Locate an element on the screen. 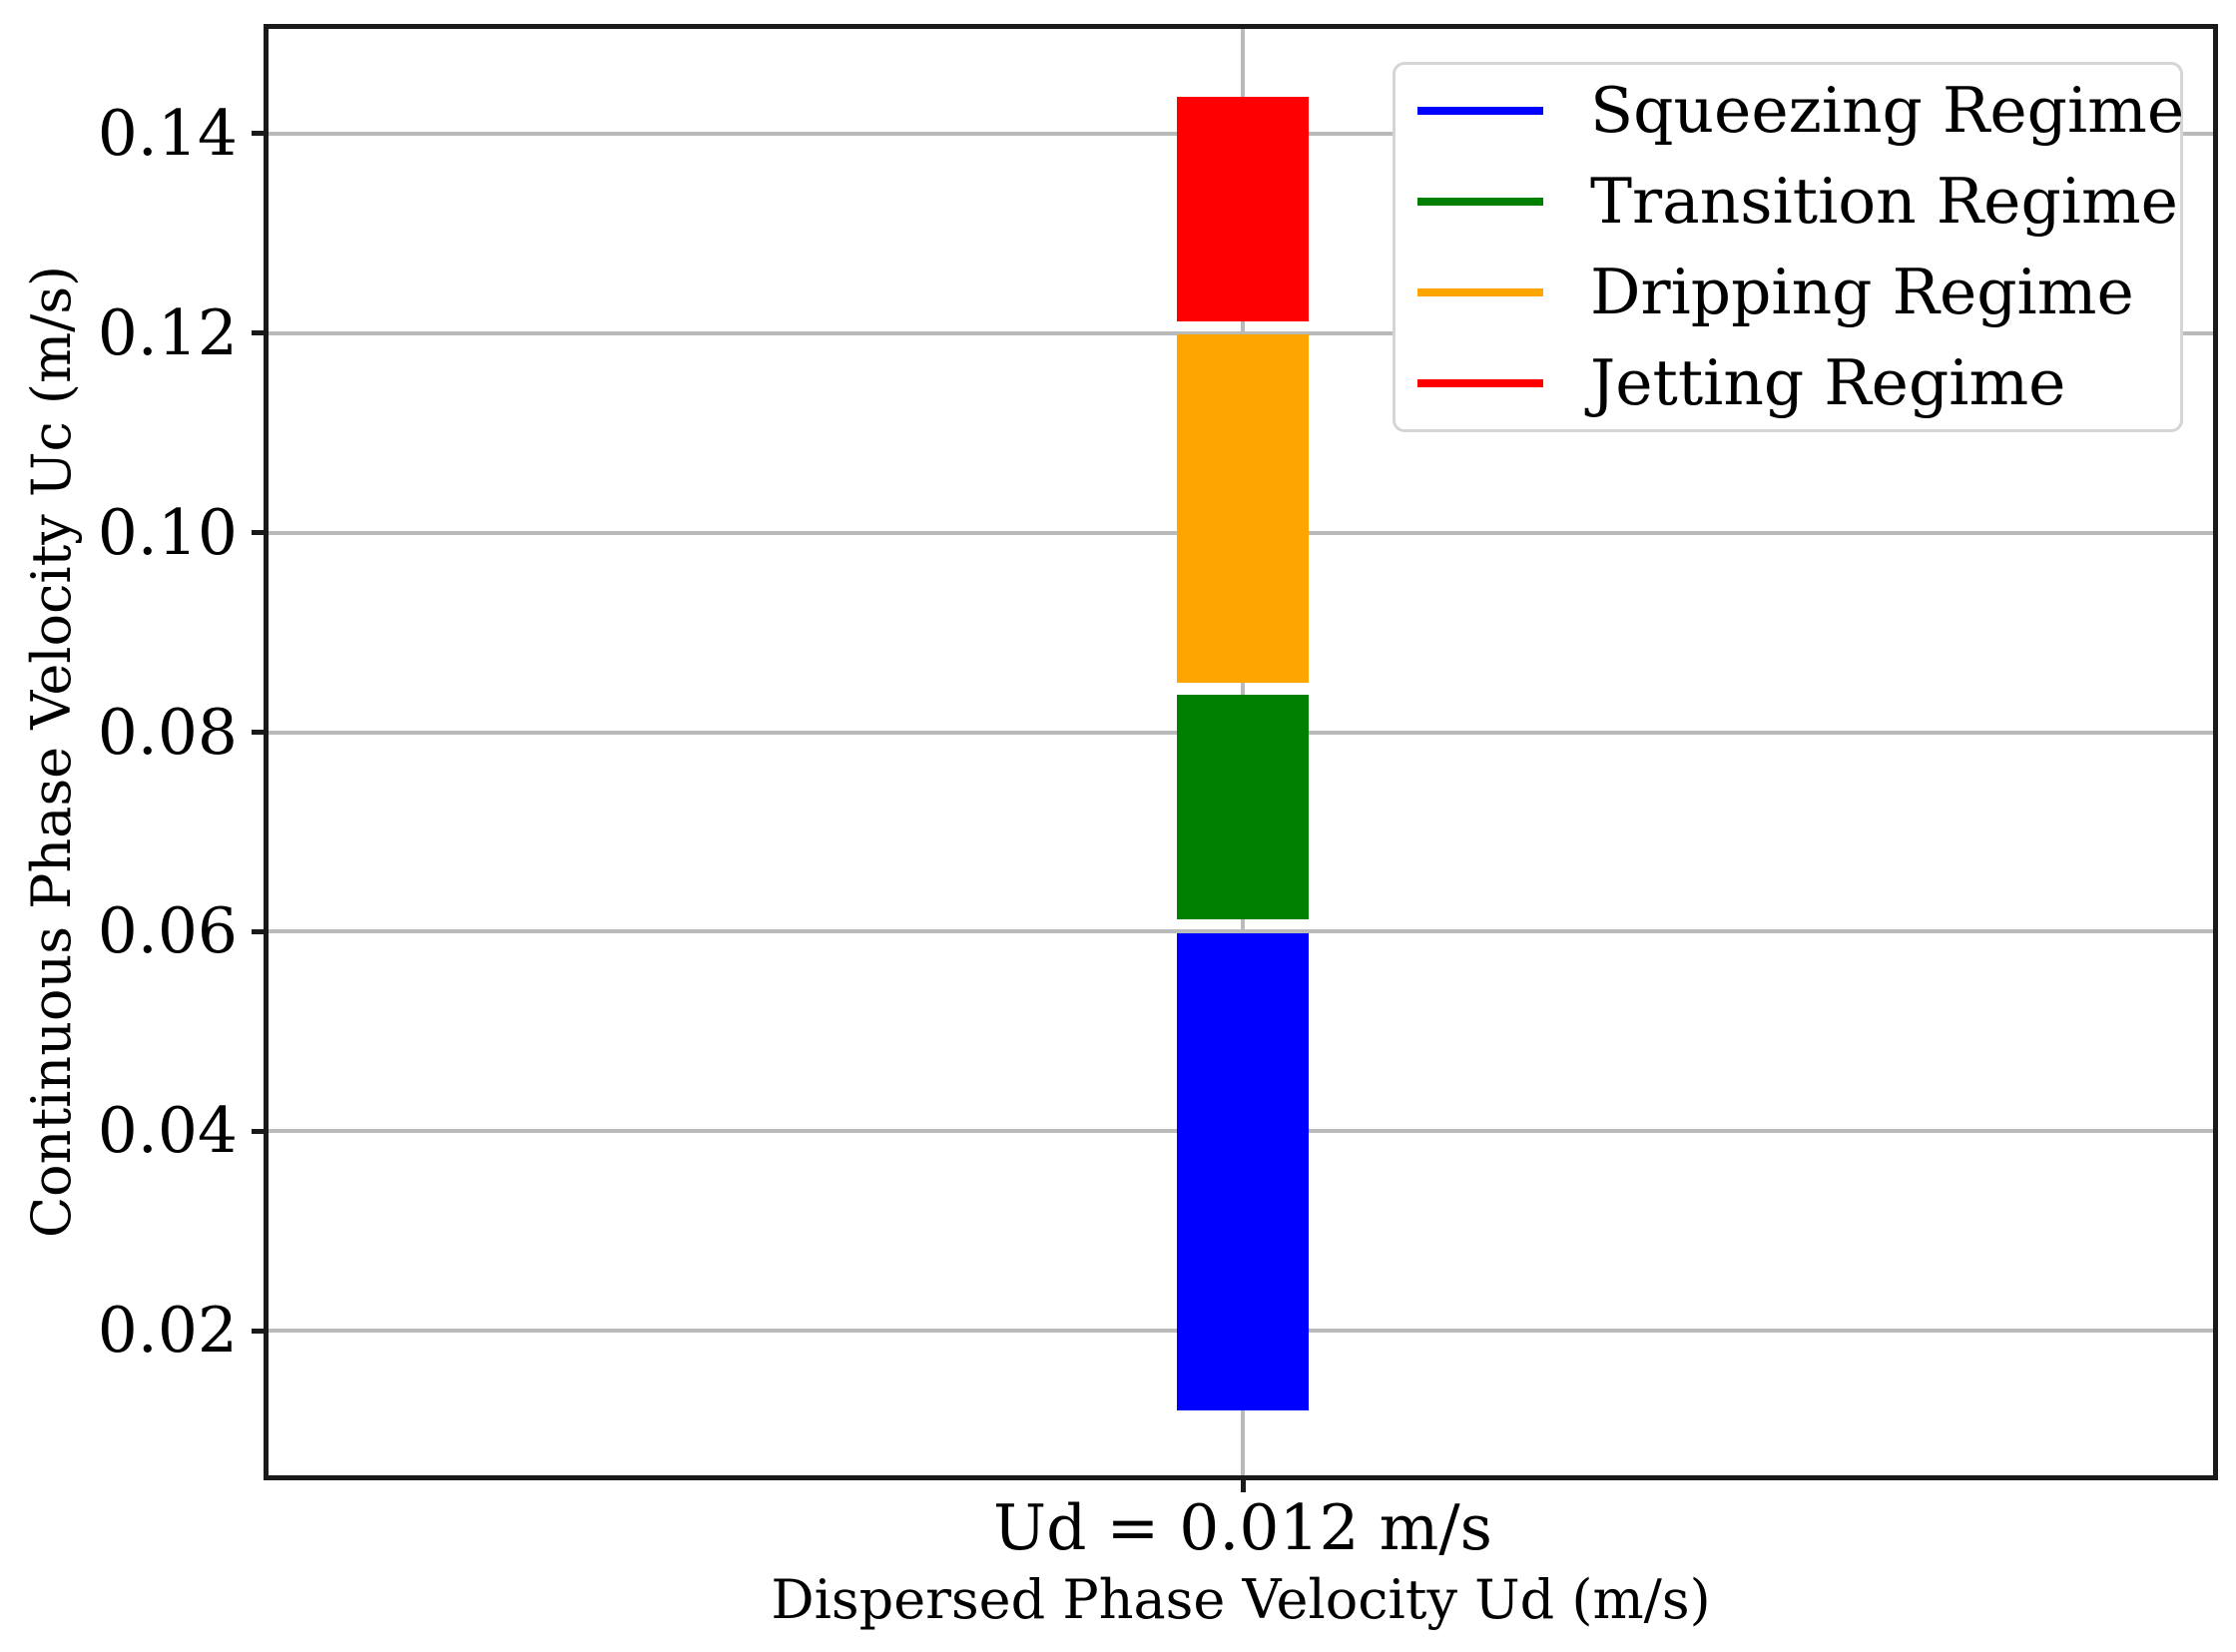 This screenshot has height=1652, width=2236. y-tick-label: 0.04 is located at coordinates (167, 1131).